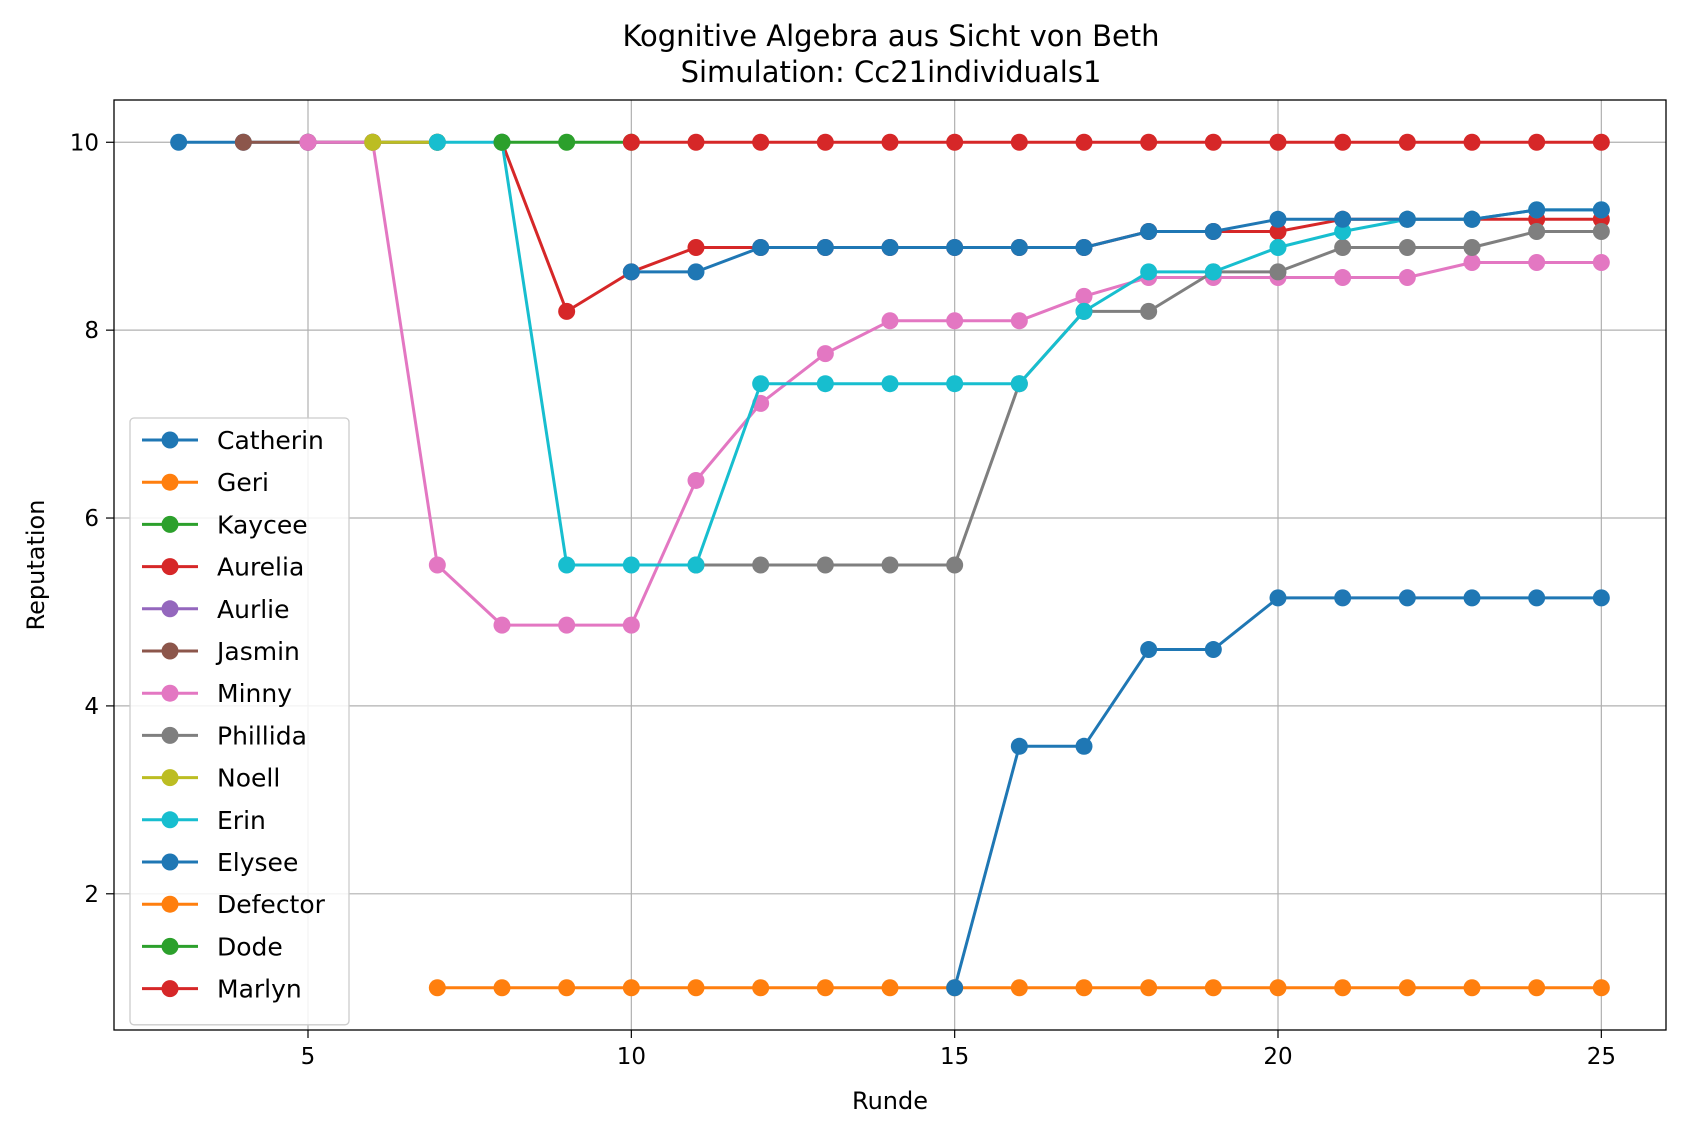 Image resolution: width=1683 pixels, height=1131 pixels. I want to click on chart-subtitle: Simulation: Cc21individuals1, so click(891, 72).